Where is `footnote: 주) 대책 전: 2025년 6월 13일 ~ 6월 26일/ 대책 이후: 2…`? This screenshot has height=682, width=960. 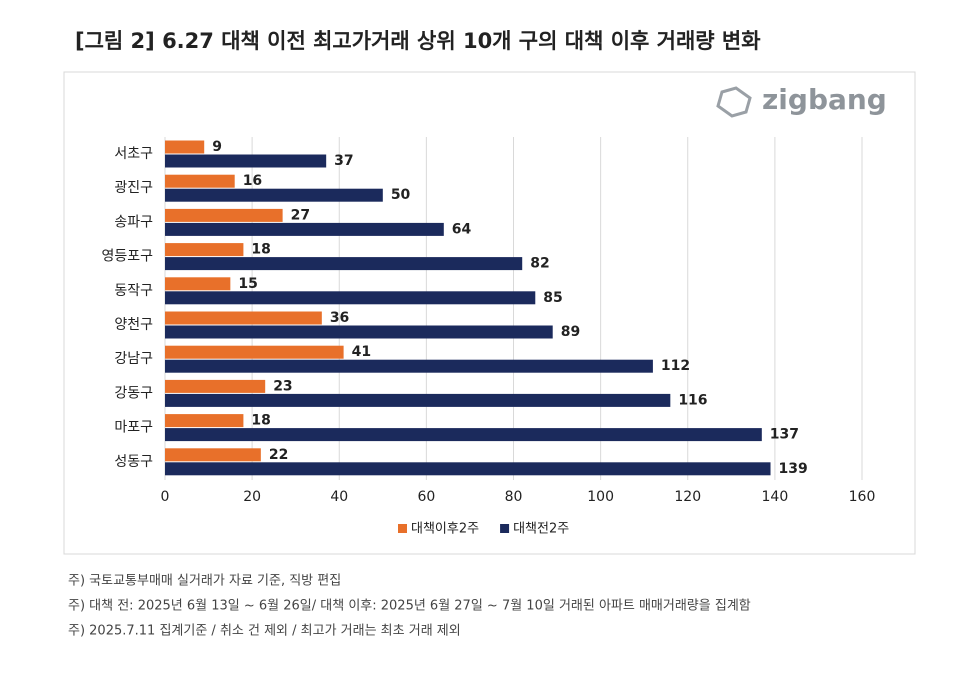 footnote: 주) 대책 전: 2025년 6월 13일 ~ 6월 26일/ 대책 이후: 2… is located at coordinates (409, 606).